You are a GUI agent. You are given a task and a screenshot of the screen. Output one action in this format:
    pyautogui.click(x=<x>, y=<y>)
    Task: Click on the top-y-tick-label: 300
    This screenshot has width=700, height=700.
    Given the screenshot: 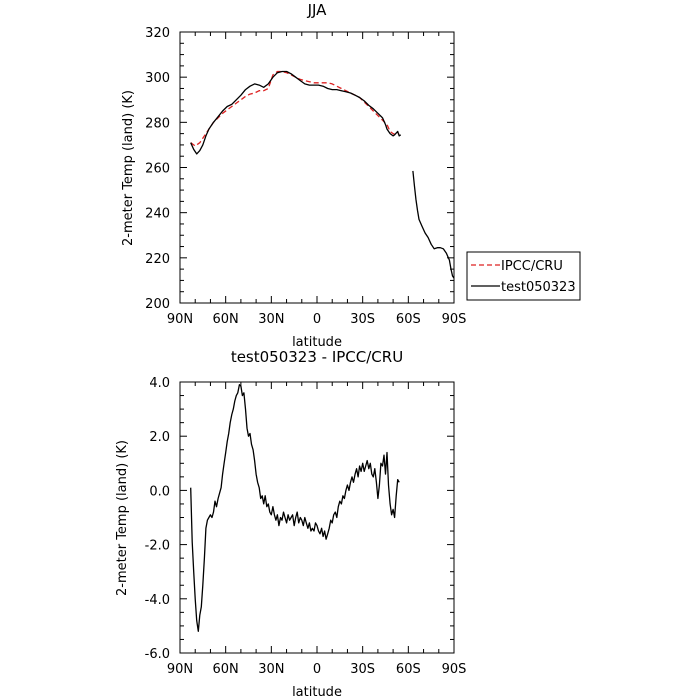 What is the action you would take?
    pyautogui.click(x=157, y=78)
    